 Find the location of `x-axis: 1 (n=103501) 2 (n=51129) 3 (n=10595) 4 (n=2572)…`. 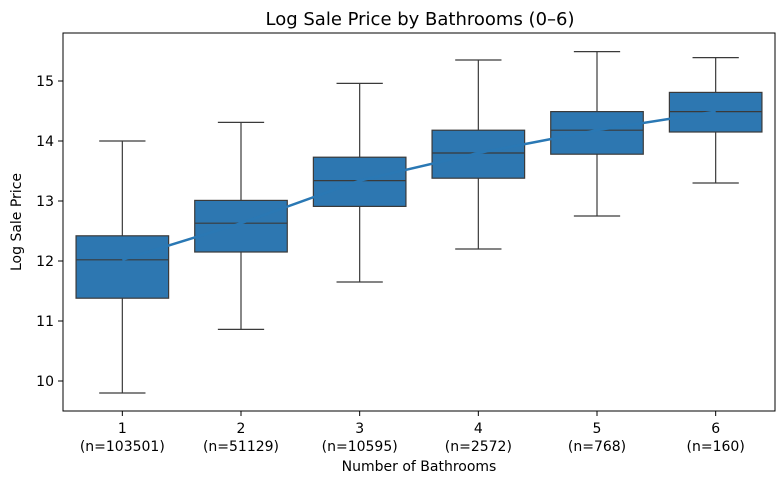

x-axis: 1 (n=103501) 2 (n=51129) 3 (n=10595) 4 (n=2572)… is located at coordinates (412, 433).